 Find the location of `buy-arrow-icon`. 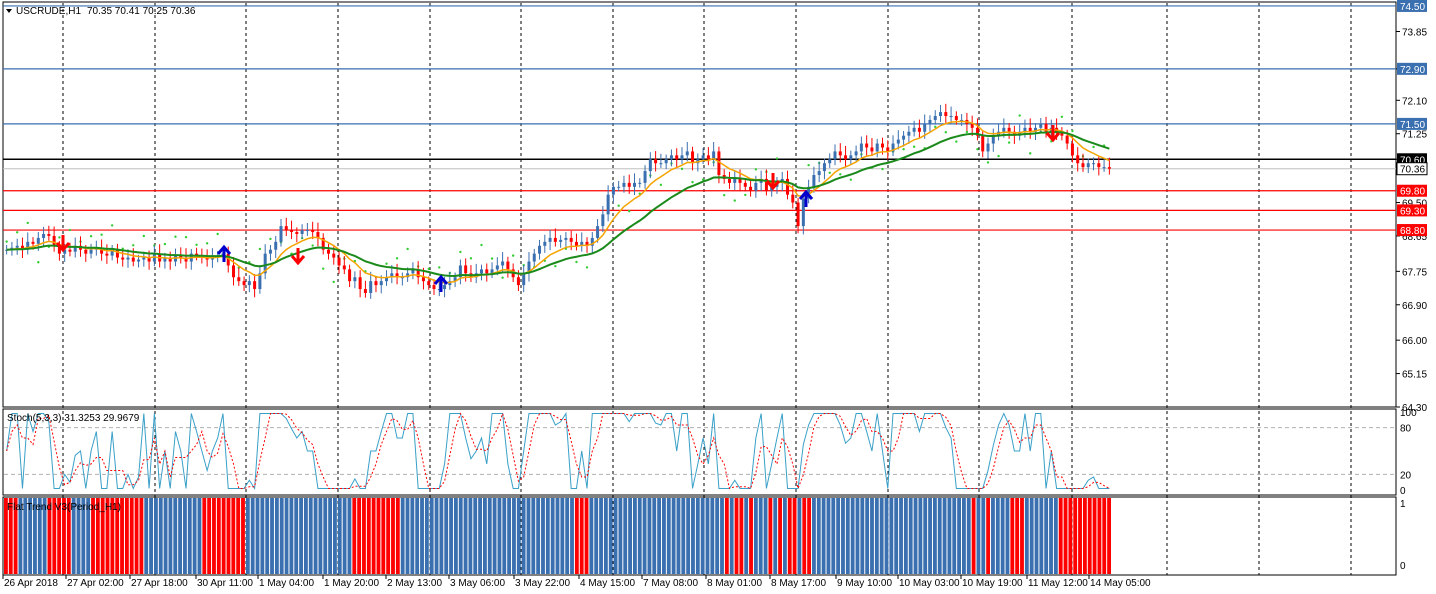

buy-arrow-icon is located at coordinates (224, 249).